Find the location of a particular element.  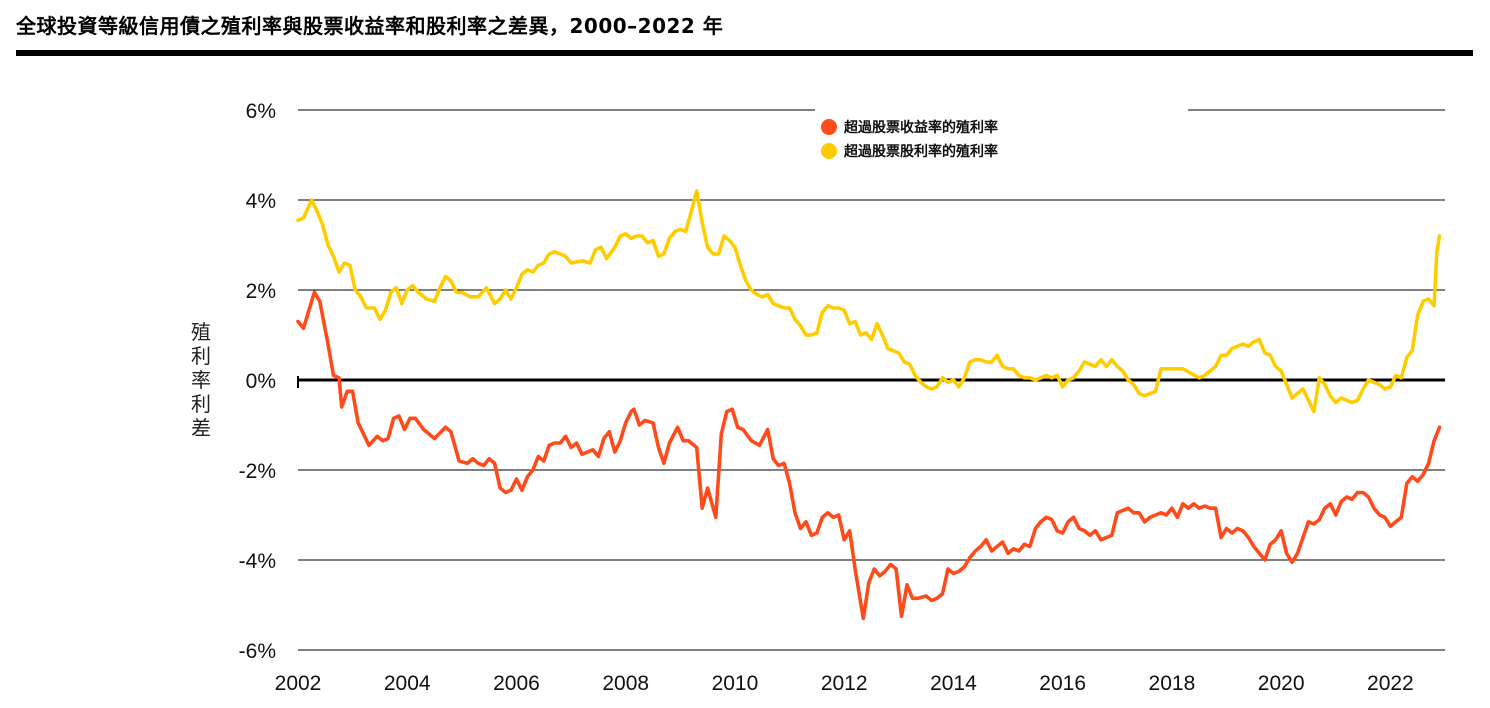

x-tick-label: 2018 is located at coordinates (1172, 683).